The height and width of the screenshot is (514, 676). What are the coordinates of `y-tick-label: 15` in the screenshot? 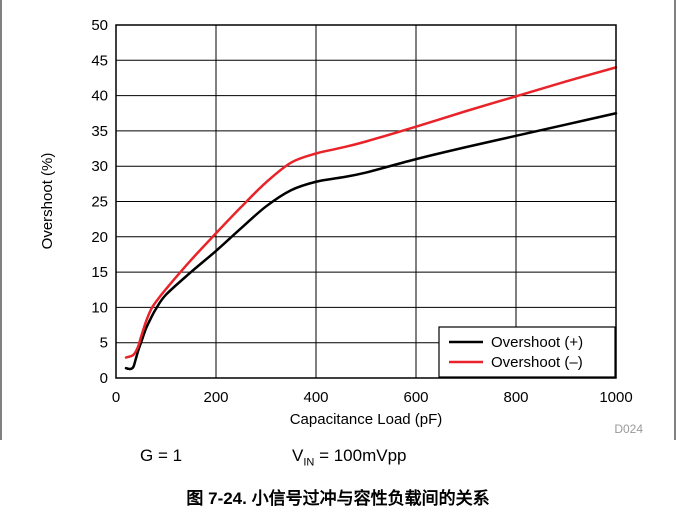 It's located at (99, 272).